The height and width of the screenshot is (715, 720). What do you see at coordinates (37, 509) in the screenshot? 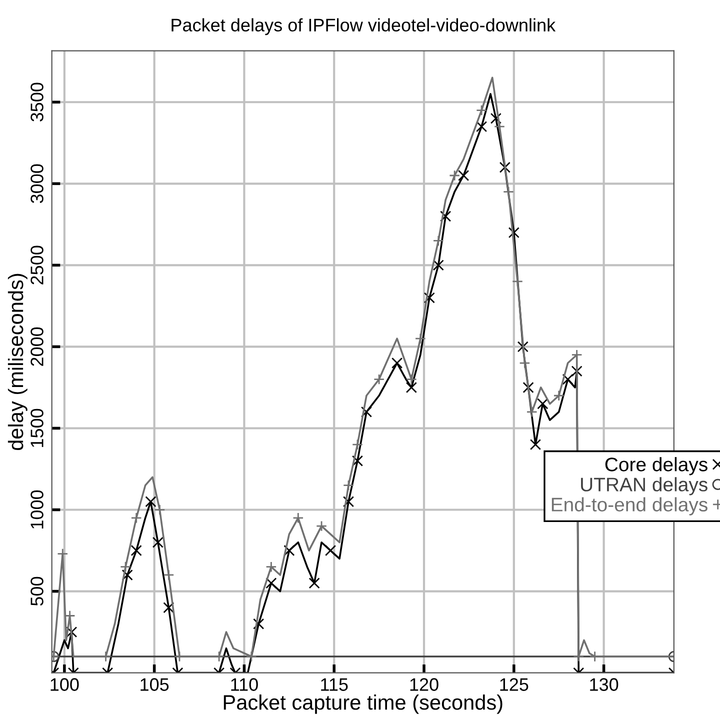
I see `y-tick-label: 1000` at bounding box center [37, 509].